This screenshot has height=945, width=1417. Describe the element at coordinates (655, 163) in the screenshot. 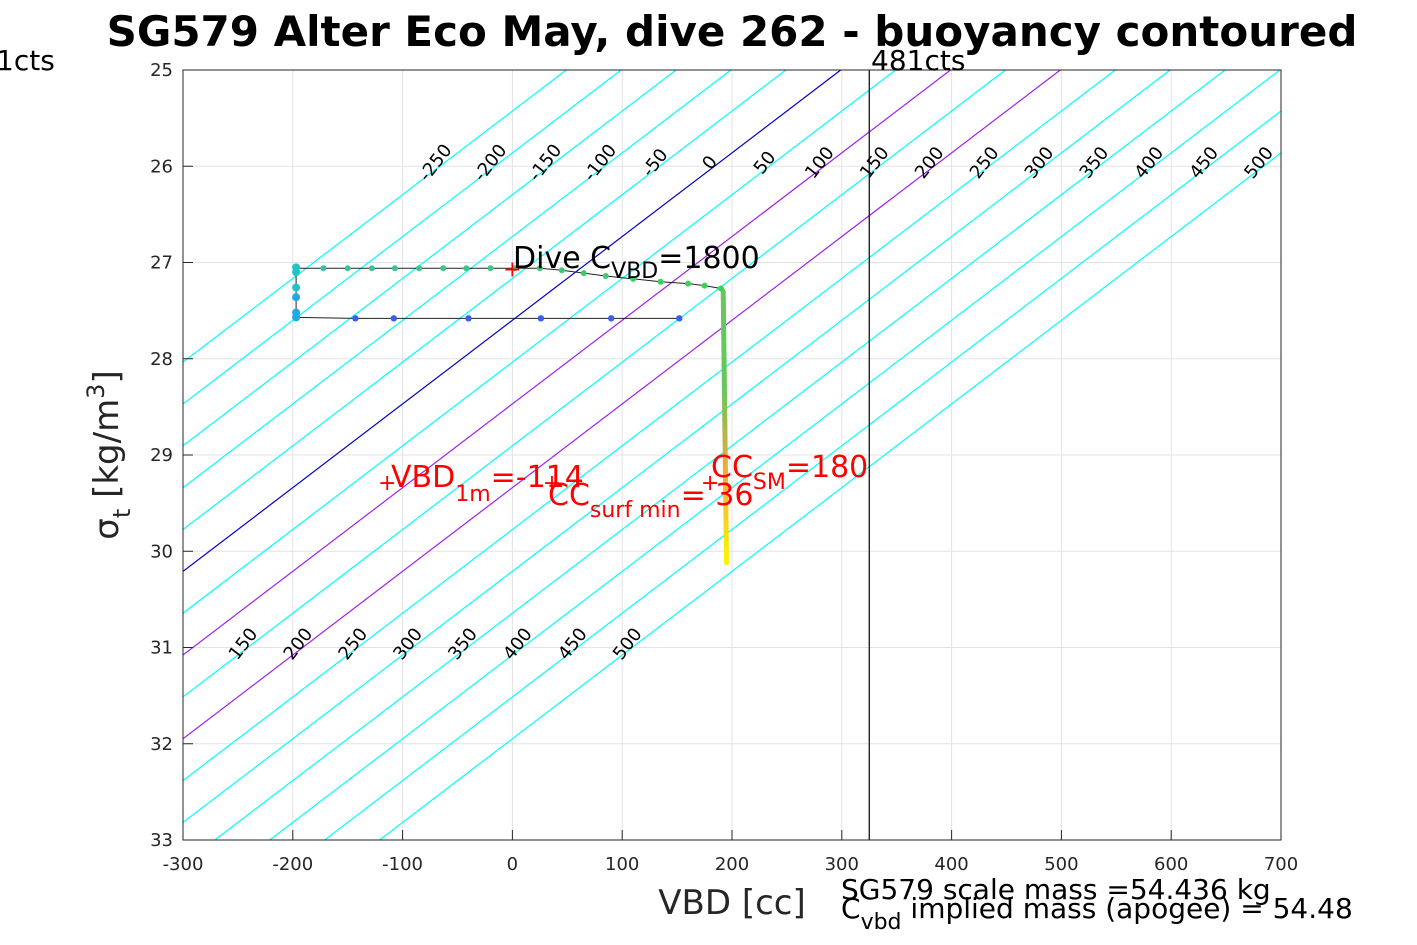

I see `contour-label: -50` at that location.